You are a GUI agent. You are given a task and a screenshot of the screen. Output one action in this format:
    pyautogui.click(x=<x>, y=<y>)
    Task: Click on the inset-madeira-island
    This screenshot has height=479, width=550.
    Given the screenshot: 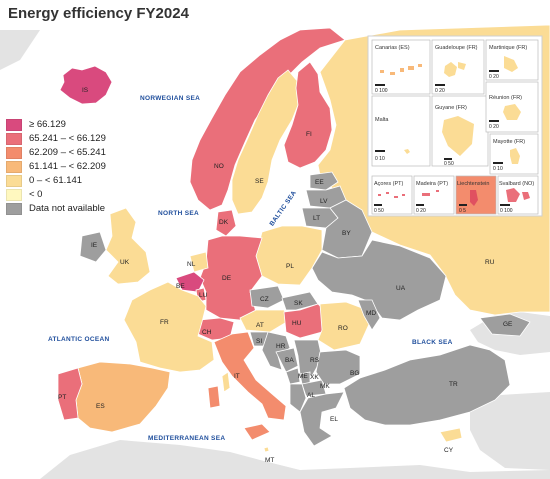 What is the action you would take?
    pyautogui.click(x=430, y=193)
    